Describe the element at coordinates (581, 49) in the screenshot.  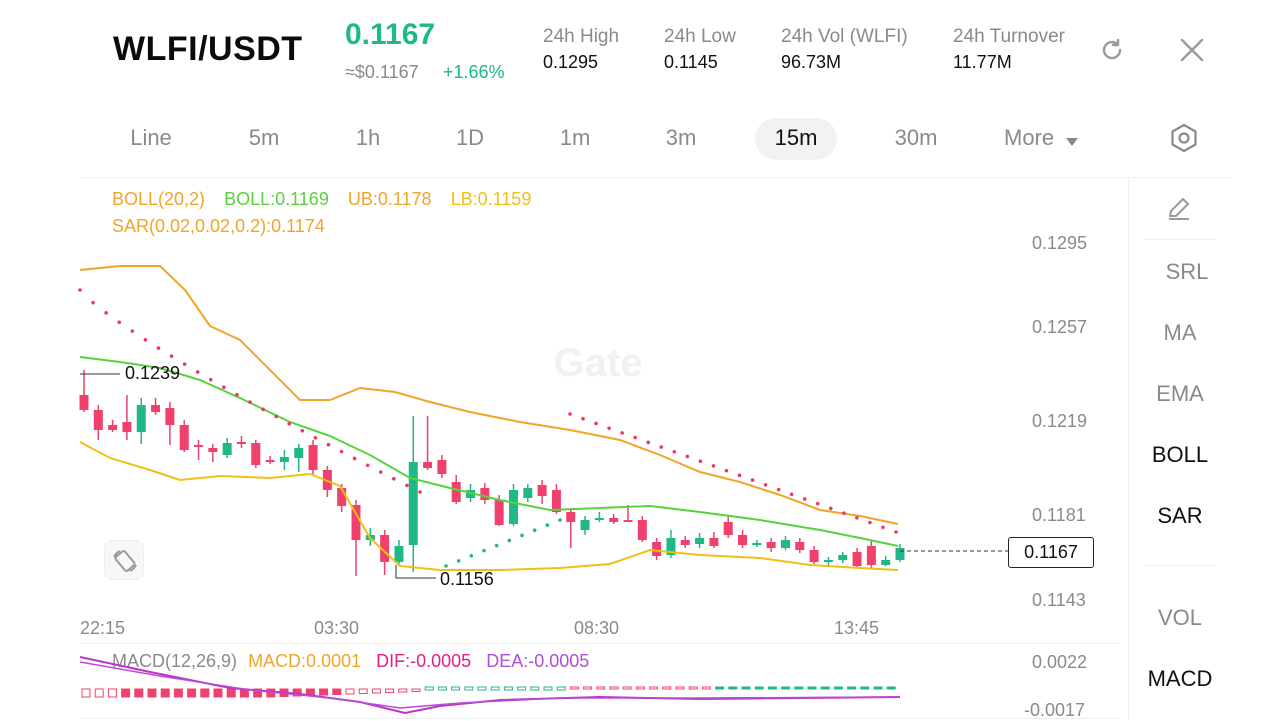
I see `stat-high: 24h High 0.1295` at that location.